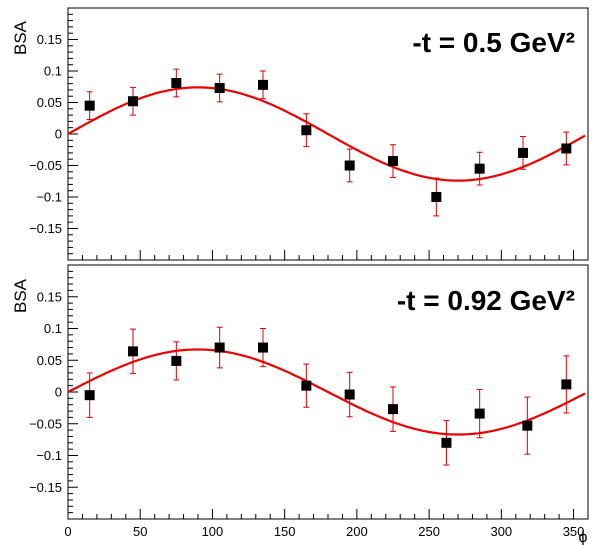  What do you see at coordinates (493, 42) in the screenshot?
I see `chart-title-top: -t = 0.5 GeV²` at bounding box center [493, 42].